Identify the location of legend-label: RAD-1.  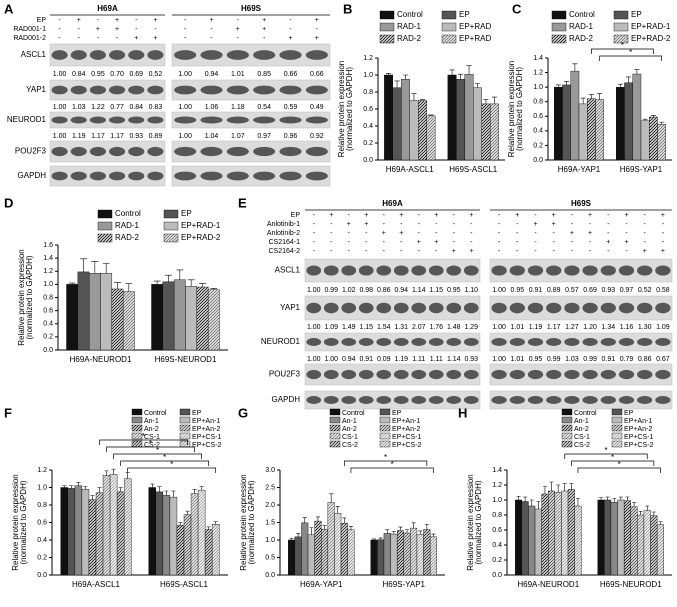
(409, 26).